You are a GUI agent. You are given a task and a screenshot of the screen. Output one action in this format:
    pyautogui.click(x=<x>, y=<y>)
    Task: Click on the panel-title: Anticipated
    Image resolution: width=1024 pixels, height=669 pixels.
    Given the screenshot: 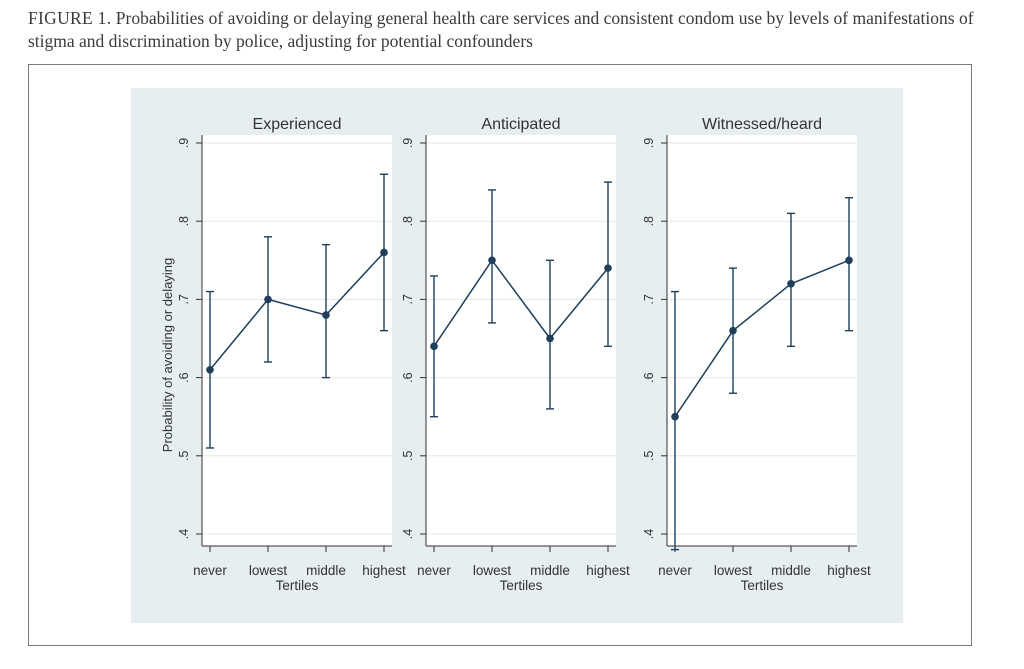 What is the action you would take?
    pyautogui.click(x=520, y=124)
    